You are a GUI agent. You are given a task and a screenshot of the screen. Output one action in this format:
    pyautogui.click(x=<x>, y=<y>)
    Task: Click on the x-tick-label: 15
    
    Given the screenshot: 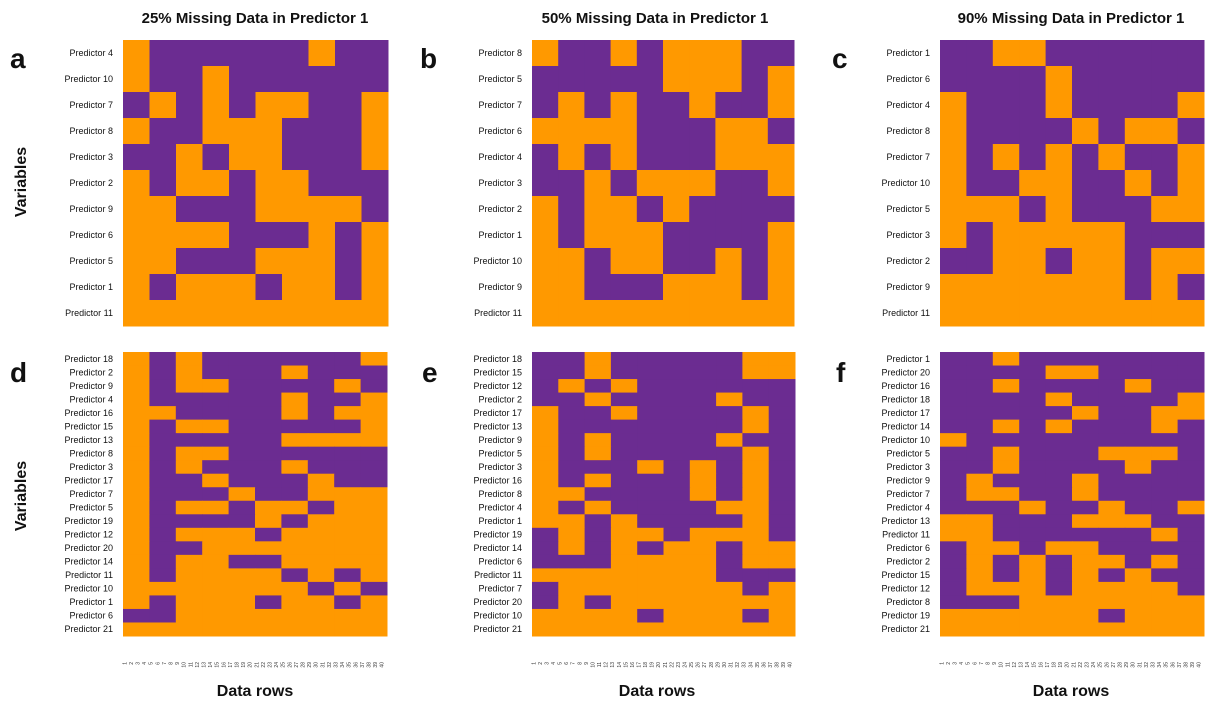 What is the action you would take?
    pyautogui.click(x=626, y=665)
    